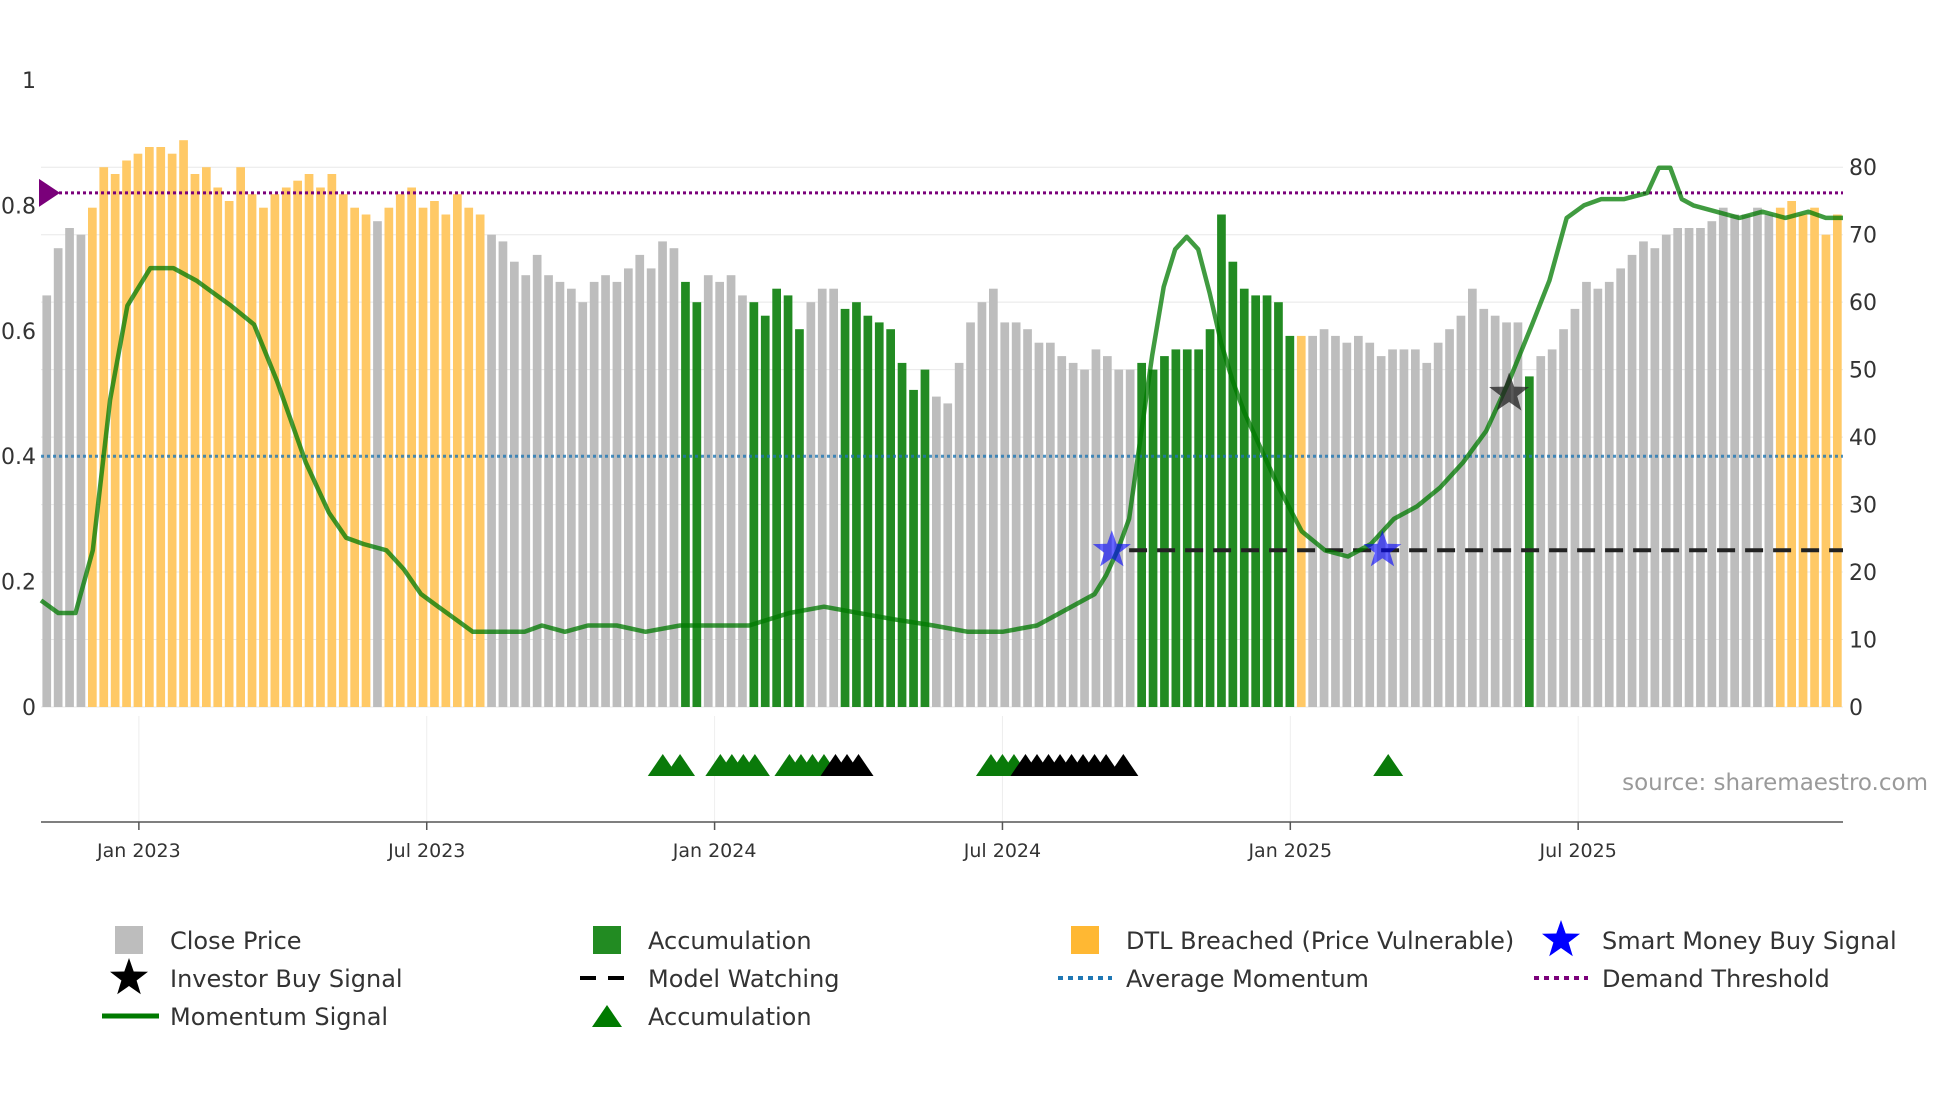  I want to click on source-label: source: sharemaestro.com, so click(1775, 783).